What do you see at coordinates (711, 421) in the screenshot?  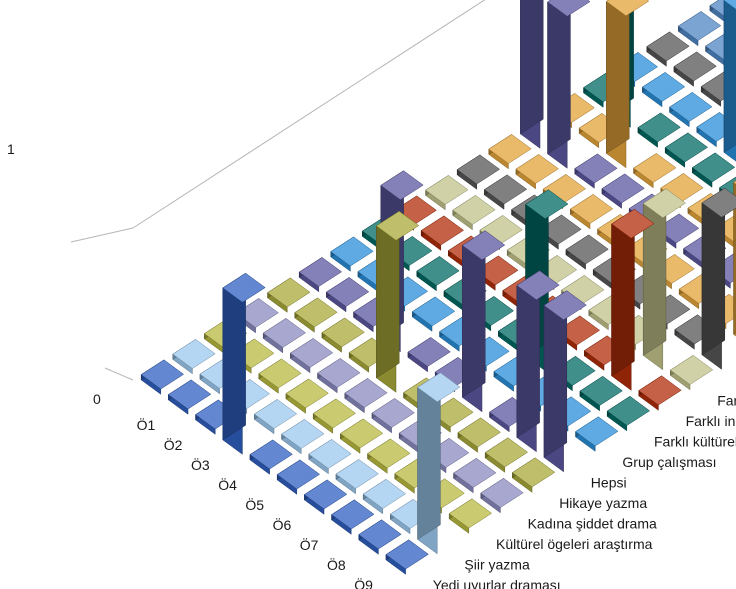 I see `series-label: Farklı inançlar drama` at bounding box center [711, 421].